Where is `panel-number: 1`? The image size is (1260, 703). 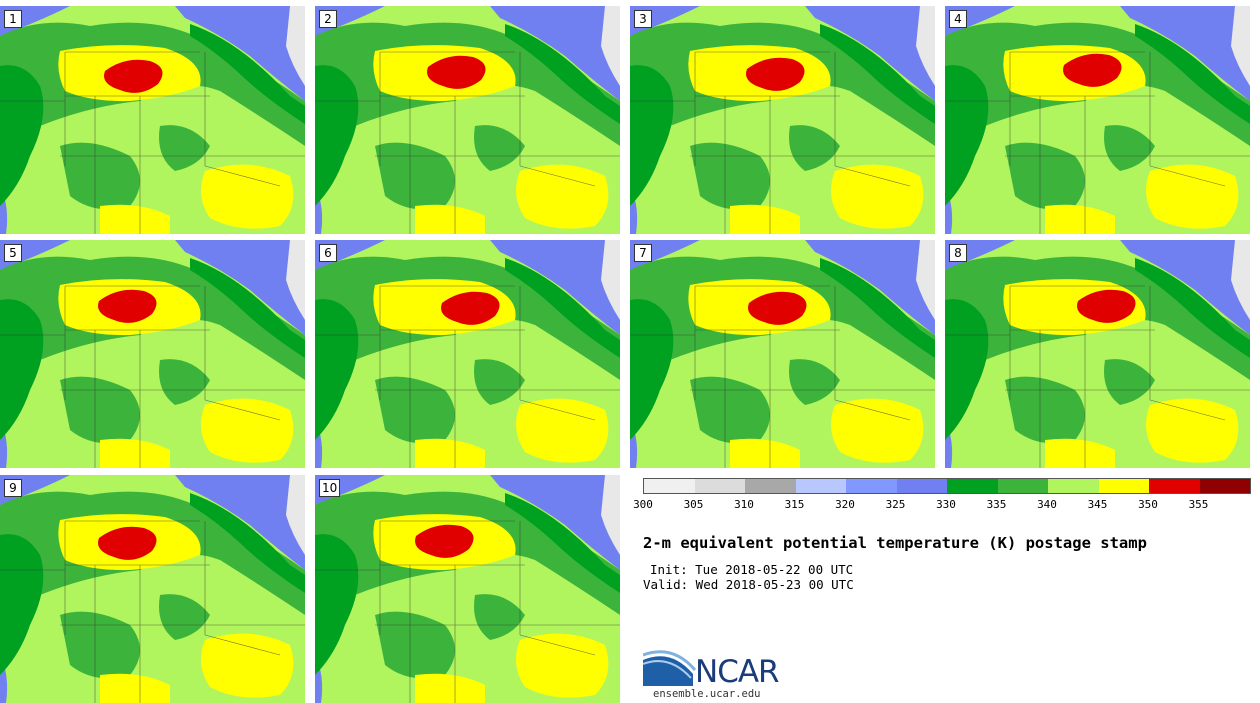 panel-number: 1 is located at coordinates (13, 19).